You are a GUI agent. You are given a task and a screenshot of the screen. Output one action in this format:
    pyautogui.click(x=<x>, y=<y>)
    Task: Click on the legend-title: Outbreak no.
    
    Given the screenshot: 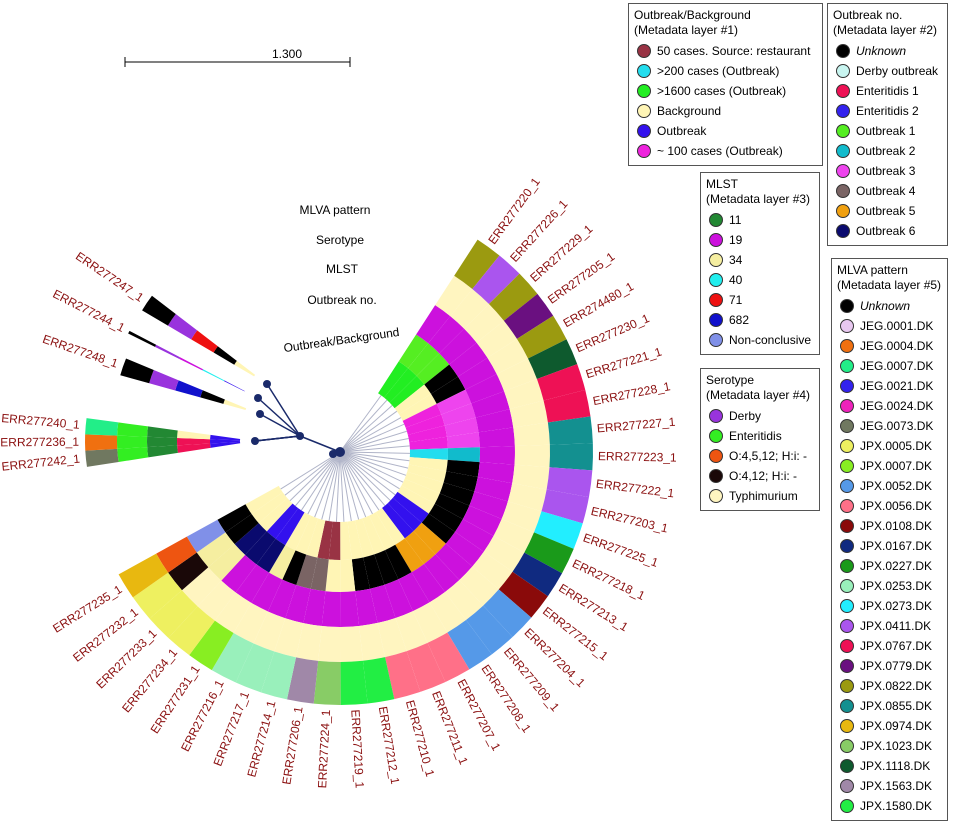 What is the action you would take?
    pyautogui.click(x=868, y=15)
    